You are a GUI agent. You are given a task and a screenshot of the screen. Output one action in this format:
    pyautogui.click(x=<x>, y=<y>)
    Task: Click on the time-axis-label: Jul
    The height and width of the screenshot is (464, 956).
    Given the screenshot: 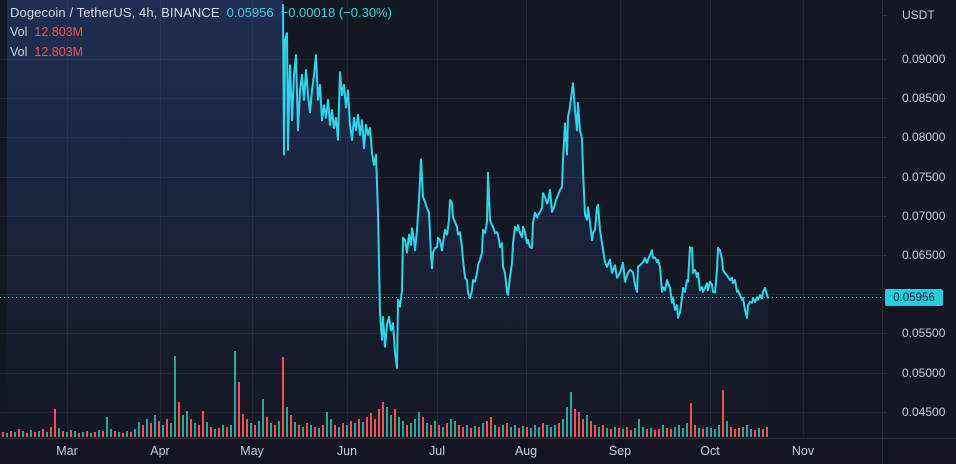 What is the action you would take?
    pyautogui.click(x=437, y=451)
    